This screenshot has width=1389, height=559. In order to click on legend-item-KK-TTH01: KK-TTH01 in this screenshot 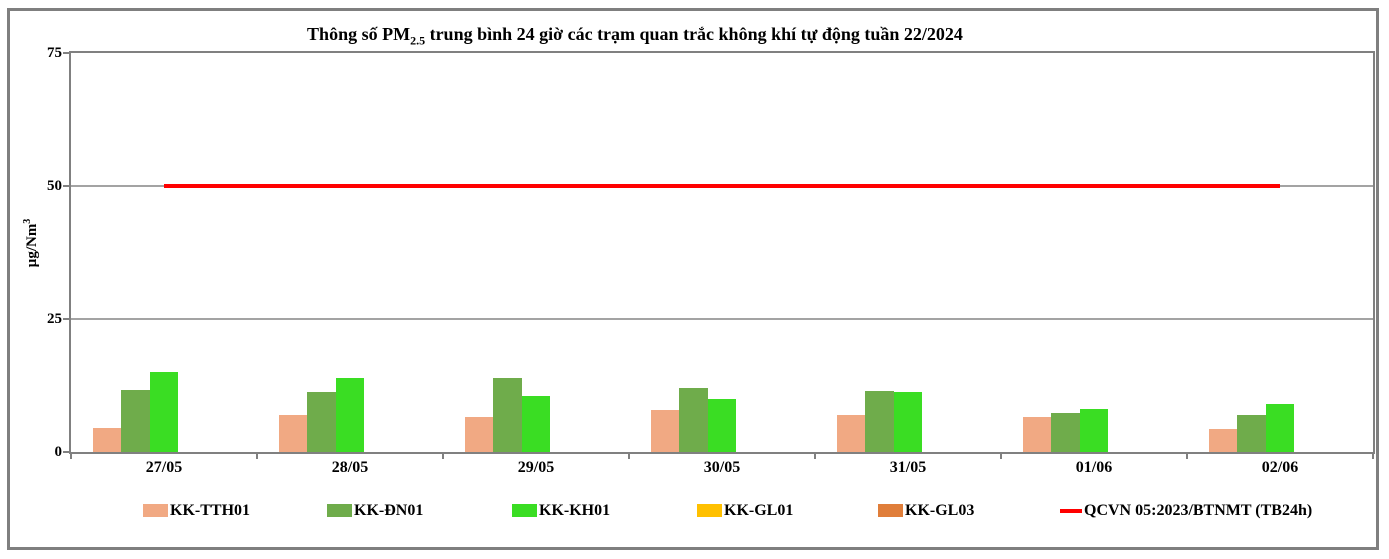, I will do `click(196, 510)`.